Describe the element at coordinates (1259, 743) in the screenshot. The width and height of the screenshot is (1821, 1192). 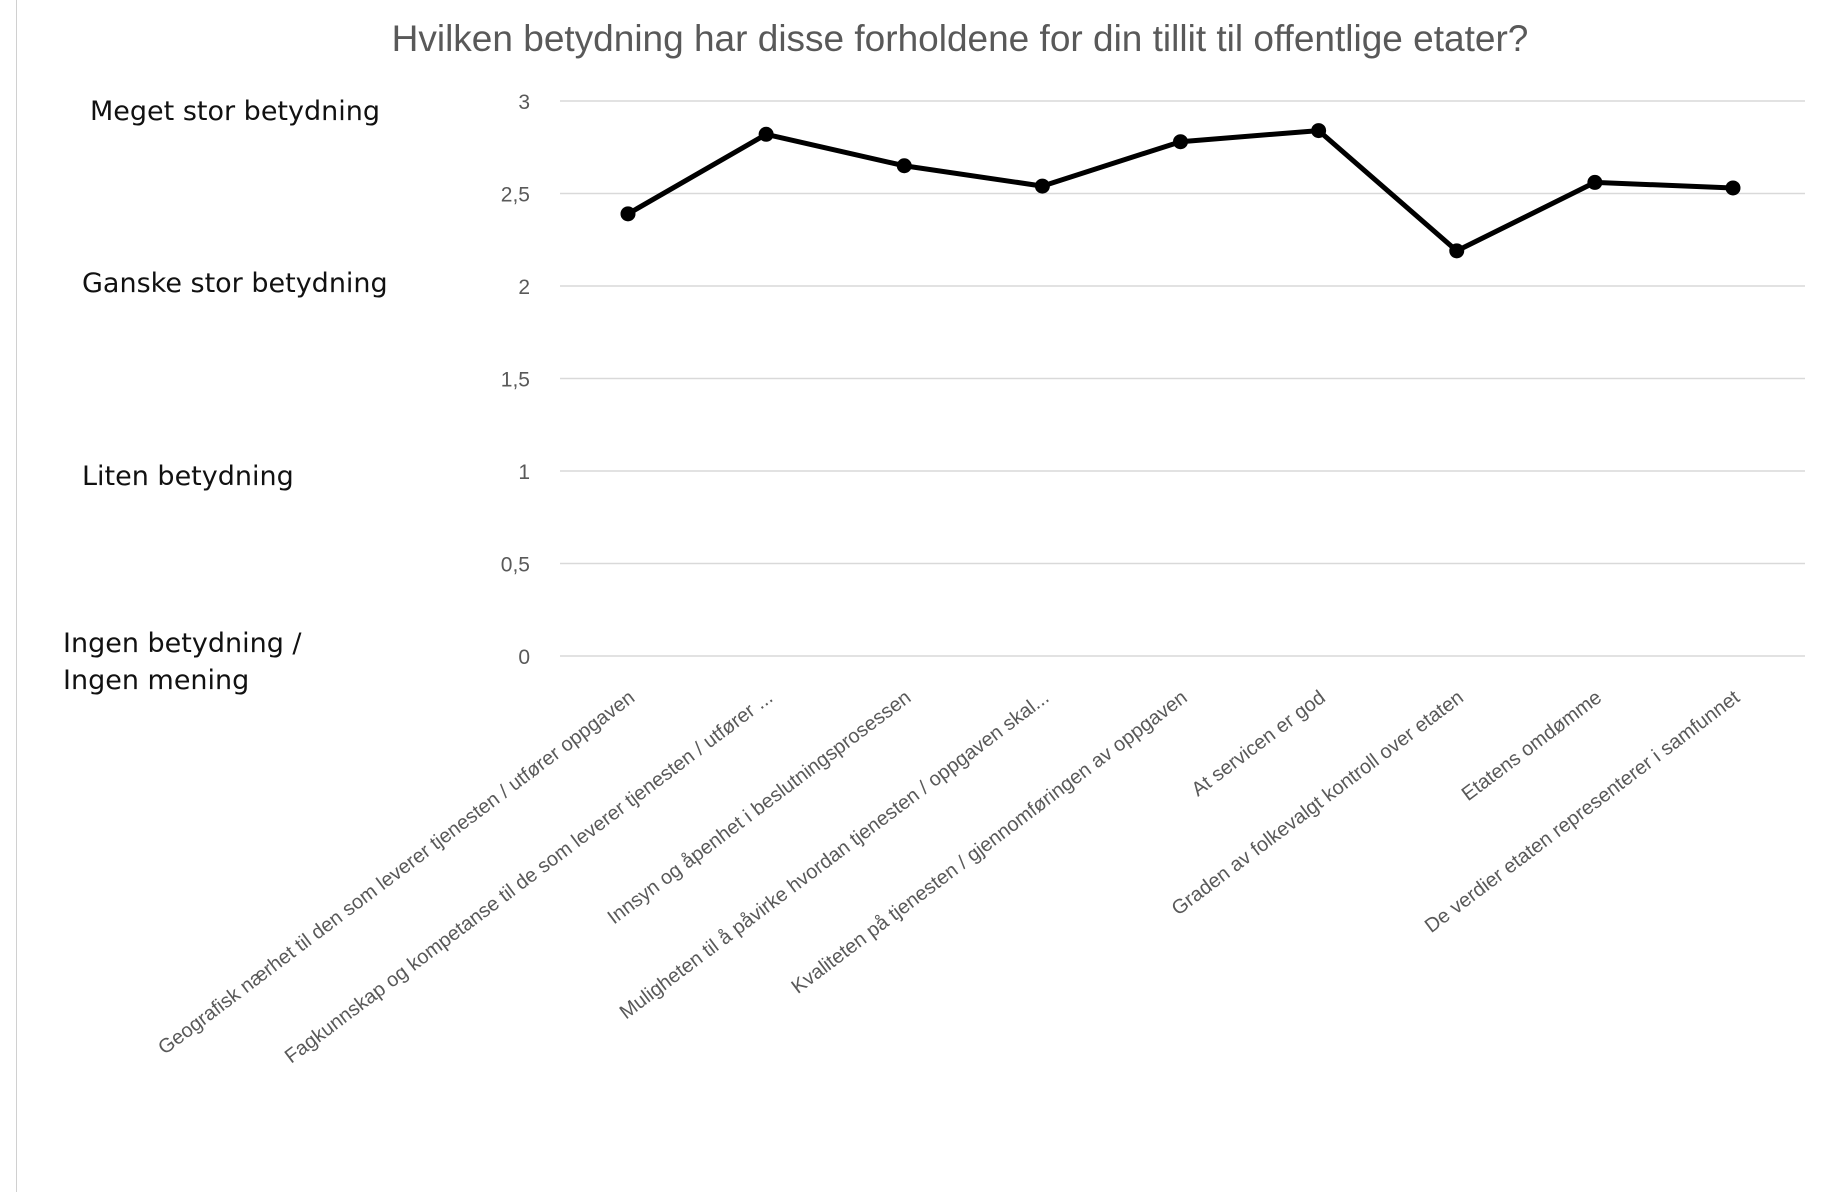
I see `x-tick-label: At servicen er god` at that location.